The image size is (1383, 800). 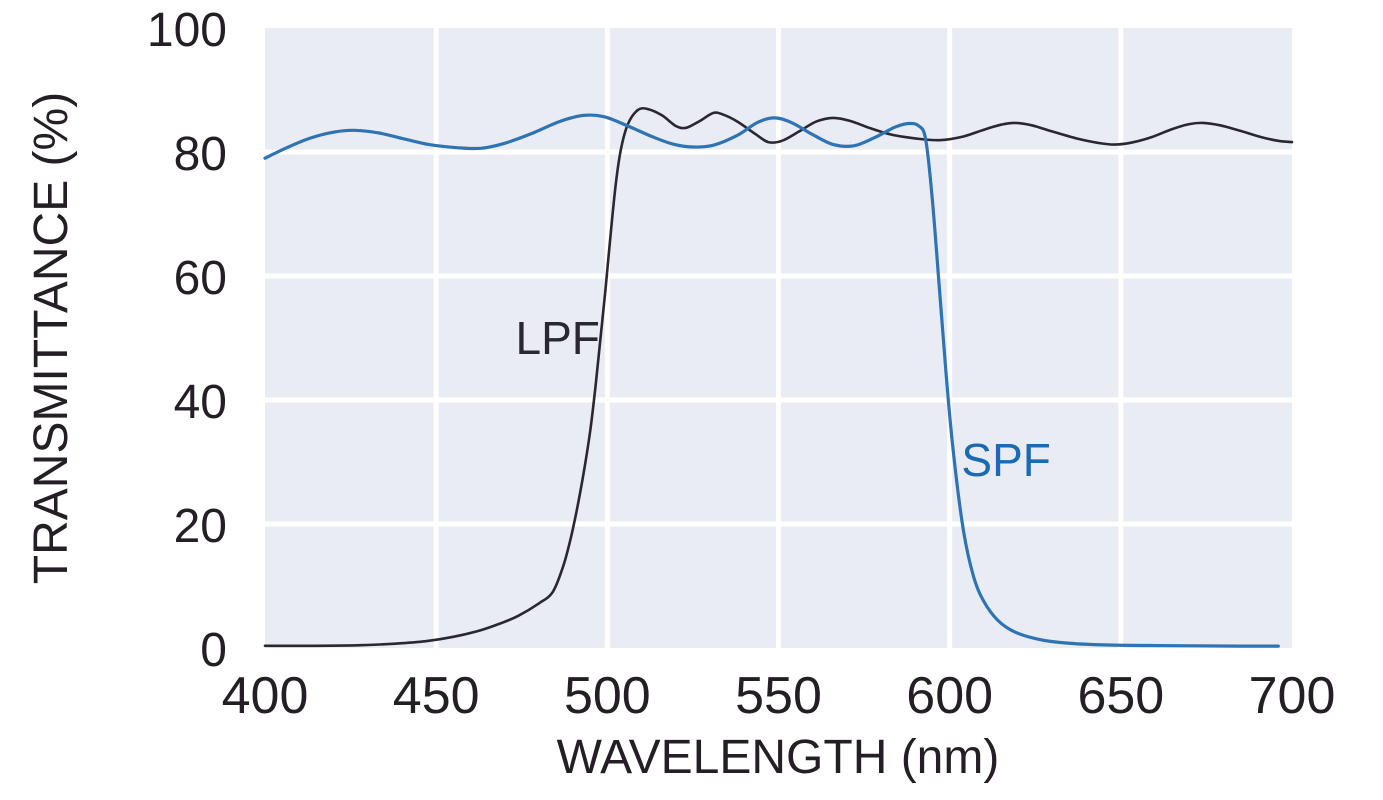 I want to click on y-tick-label-20: 20, so click(x=200, y=526).